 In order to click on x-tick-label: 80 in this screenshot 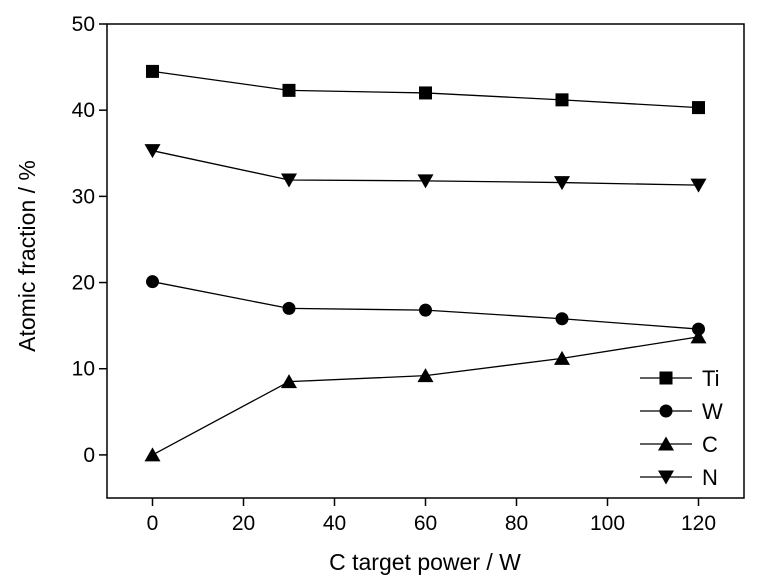, I will do `click(516, 523)`.